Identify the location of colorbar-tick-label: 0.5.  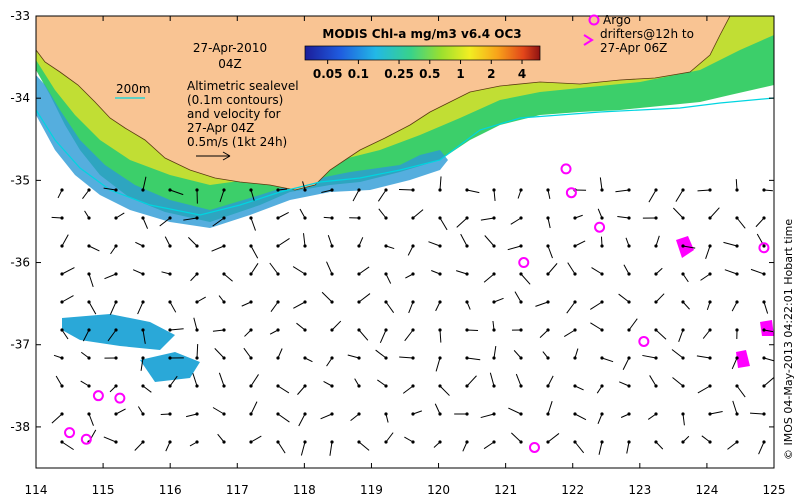
(429, 74).